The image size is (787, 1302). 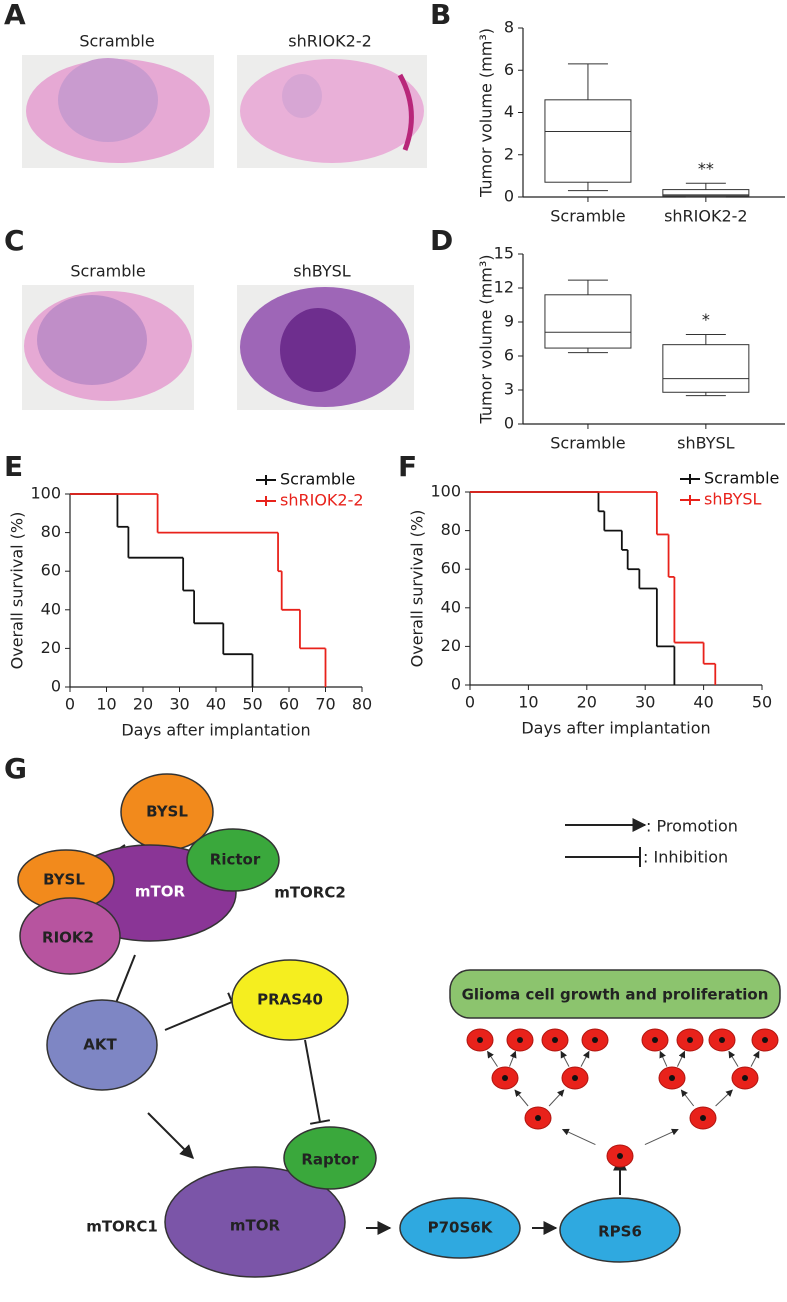 What do you see at coordinates (224, 221) in the screenshot?
I see `histology-images: Scramble shRIOK2-2 Scramble shBYSL` at bounding box center [224, 221].